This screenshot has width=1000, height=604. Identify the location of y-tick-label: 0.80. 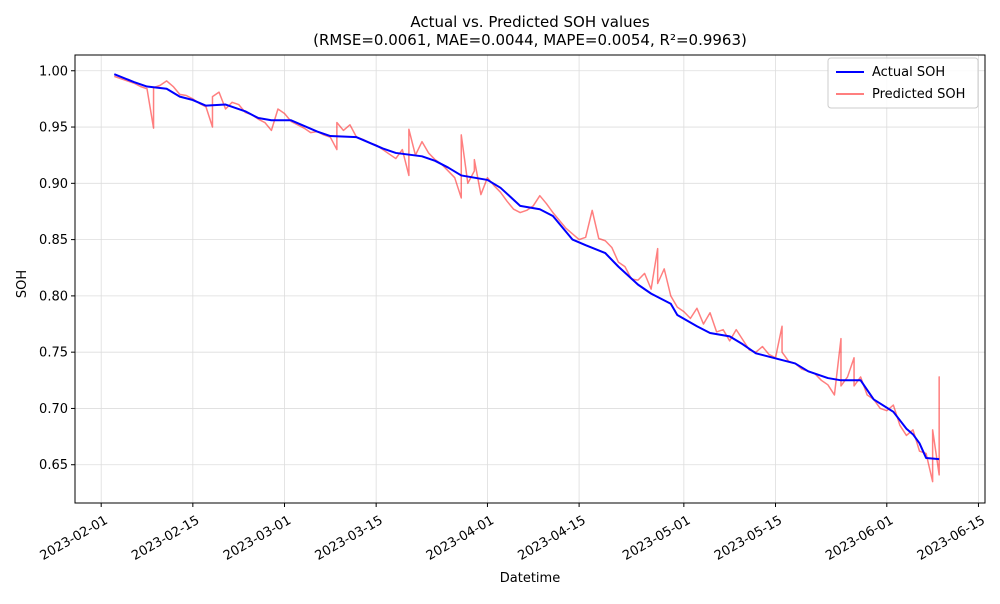
(53, 296).